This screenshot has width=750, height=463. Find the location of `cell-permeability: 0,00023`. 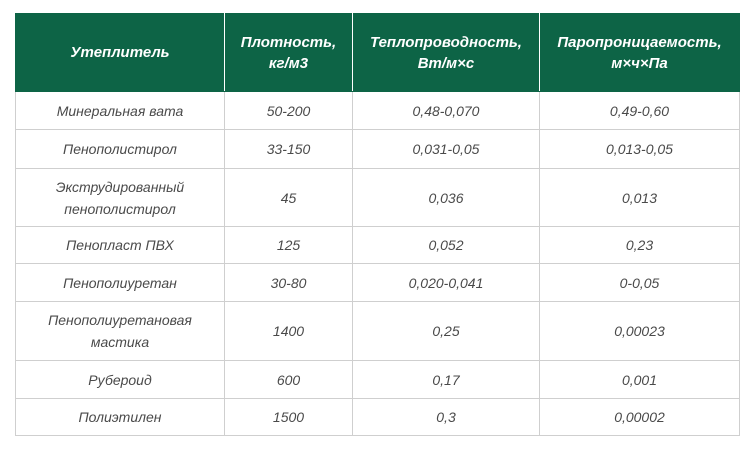

cell-permeability: 0,00023 is located at coordinates (639, 331).